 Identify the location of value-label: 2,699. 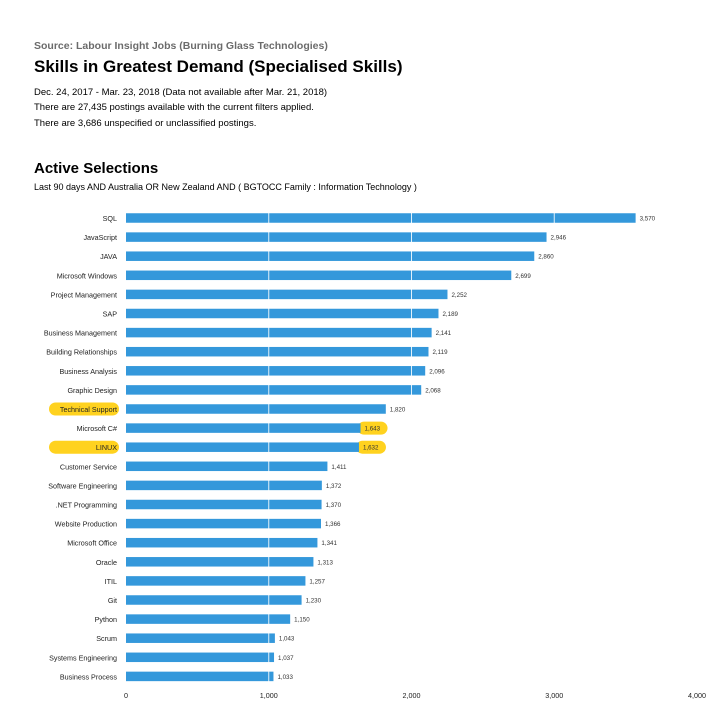
(523, 276).